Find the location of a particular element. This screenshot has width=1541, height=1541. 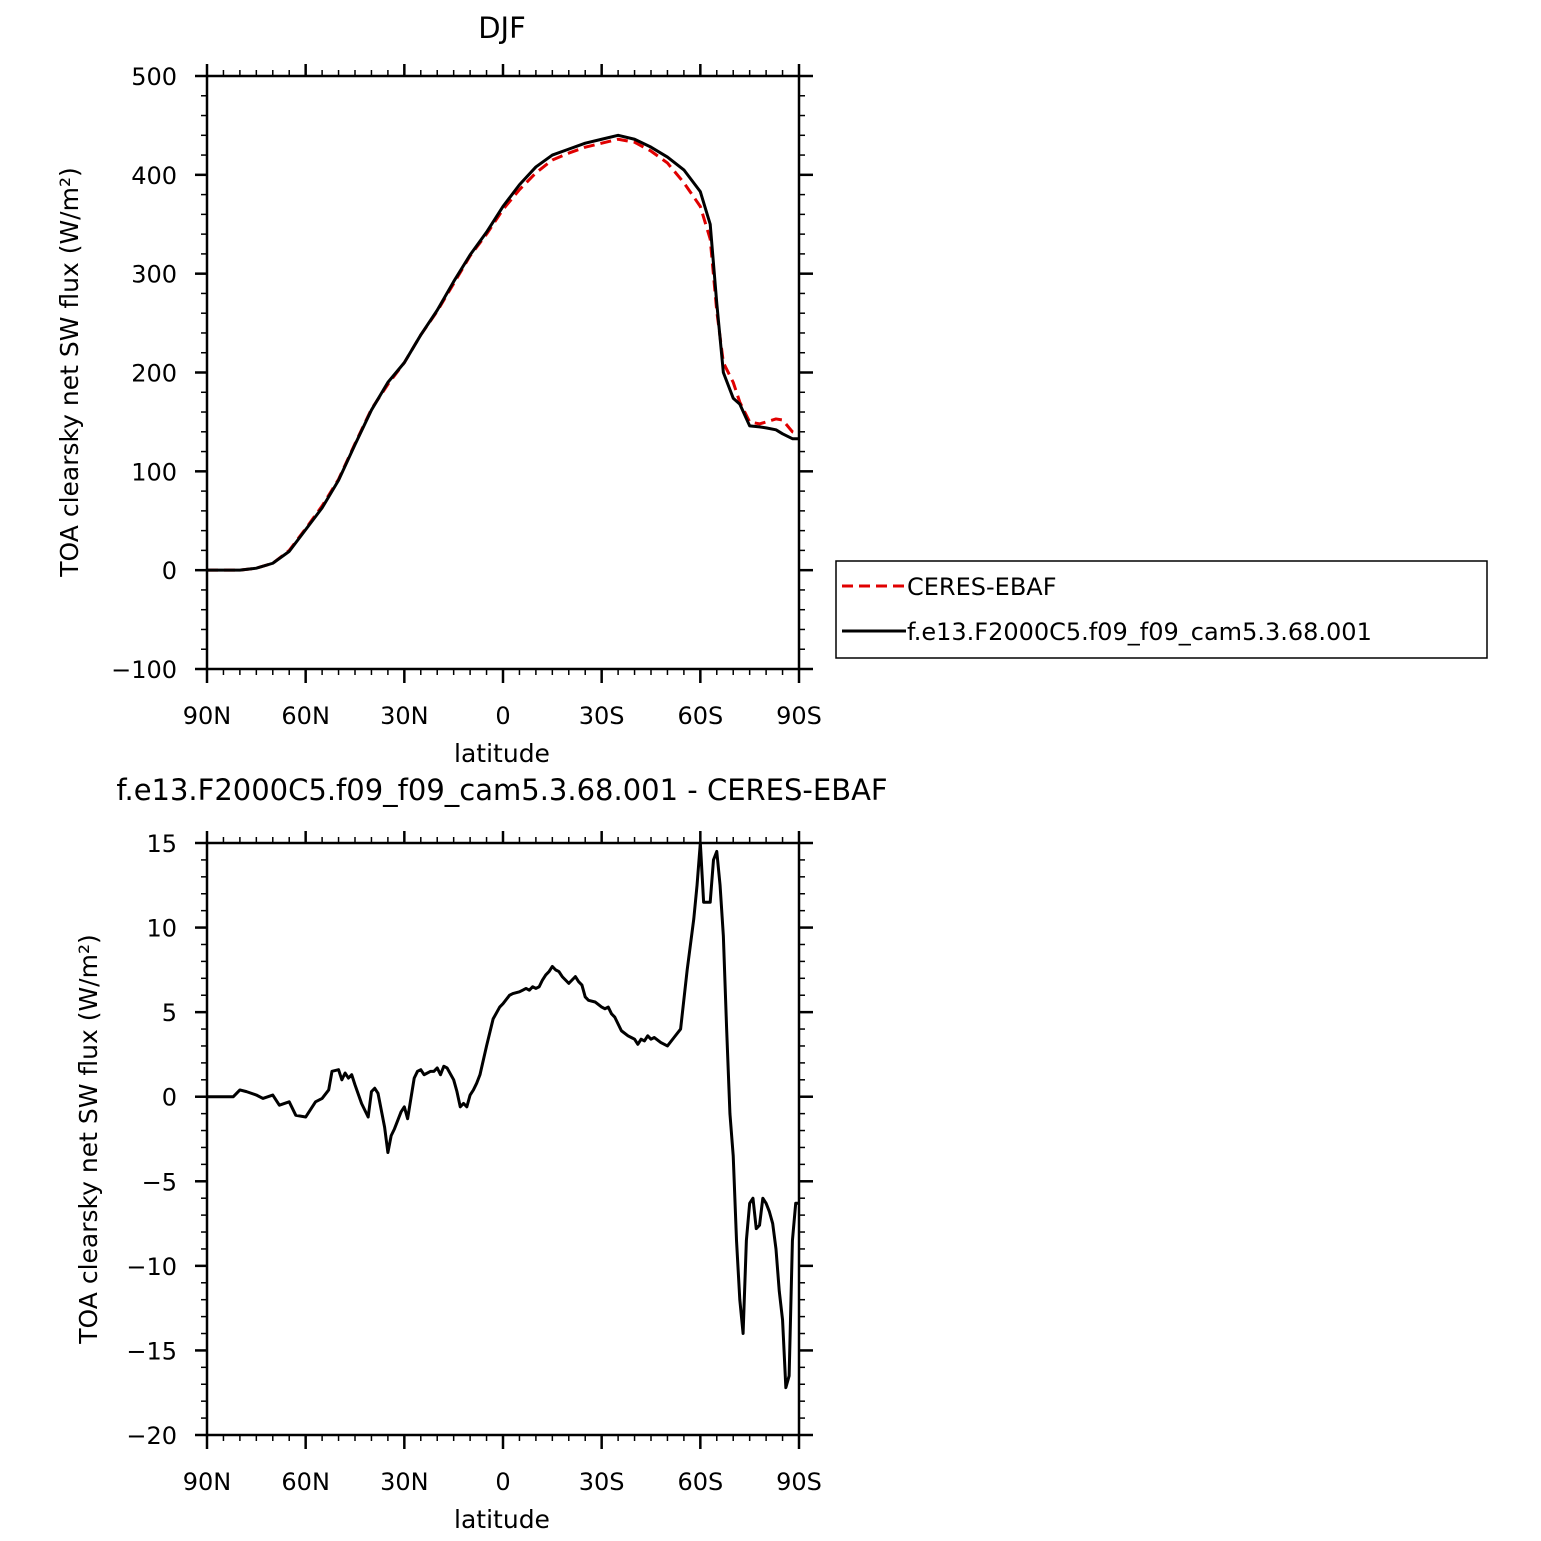

top-series-layer is located at coordinates (503, 352).